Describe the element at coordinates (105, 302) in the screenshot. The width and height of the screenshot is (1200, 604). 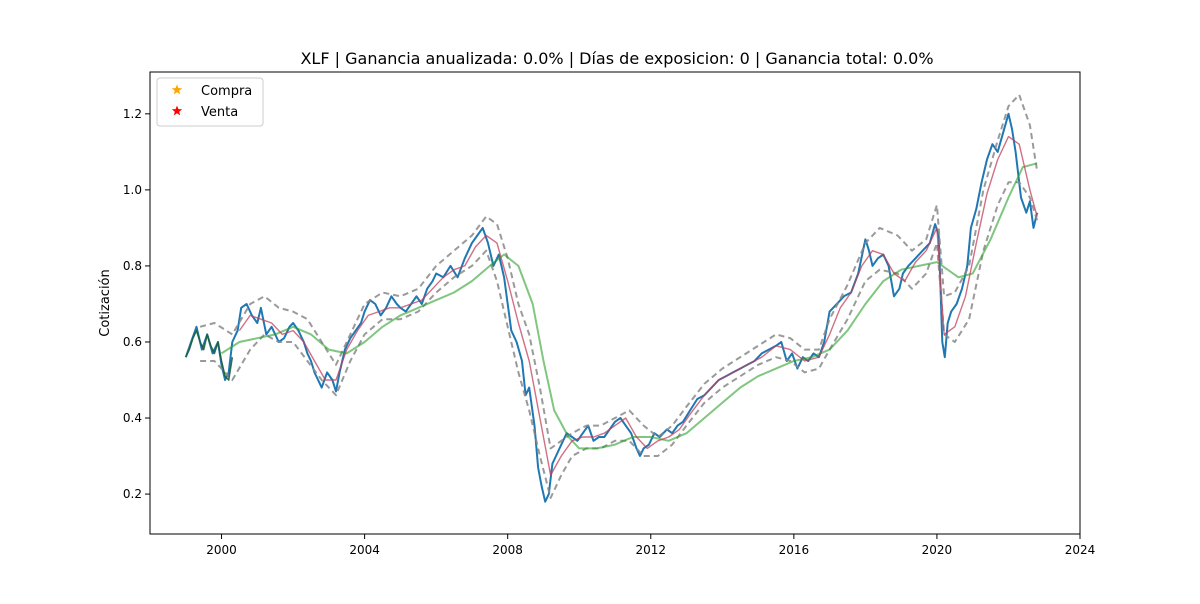
I see `y-axis-label: Cotización` at that location.